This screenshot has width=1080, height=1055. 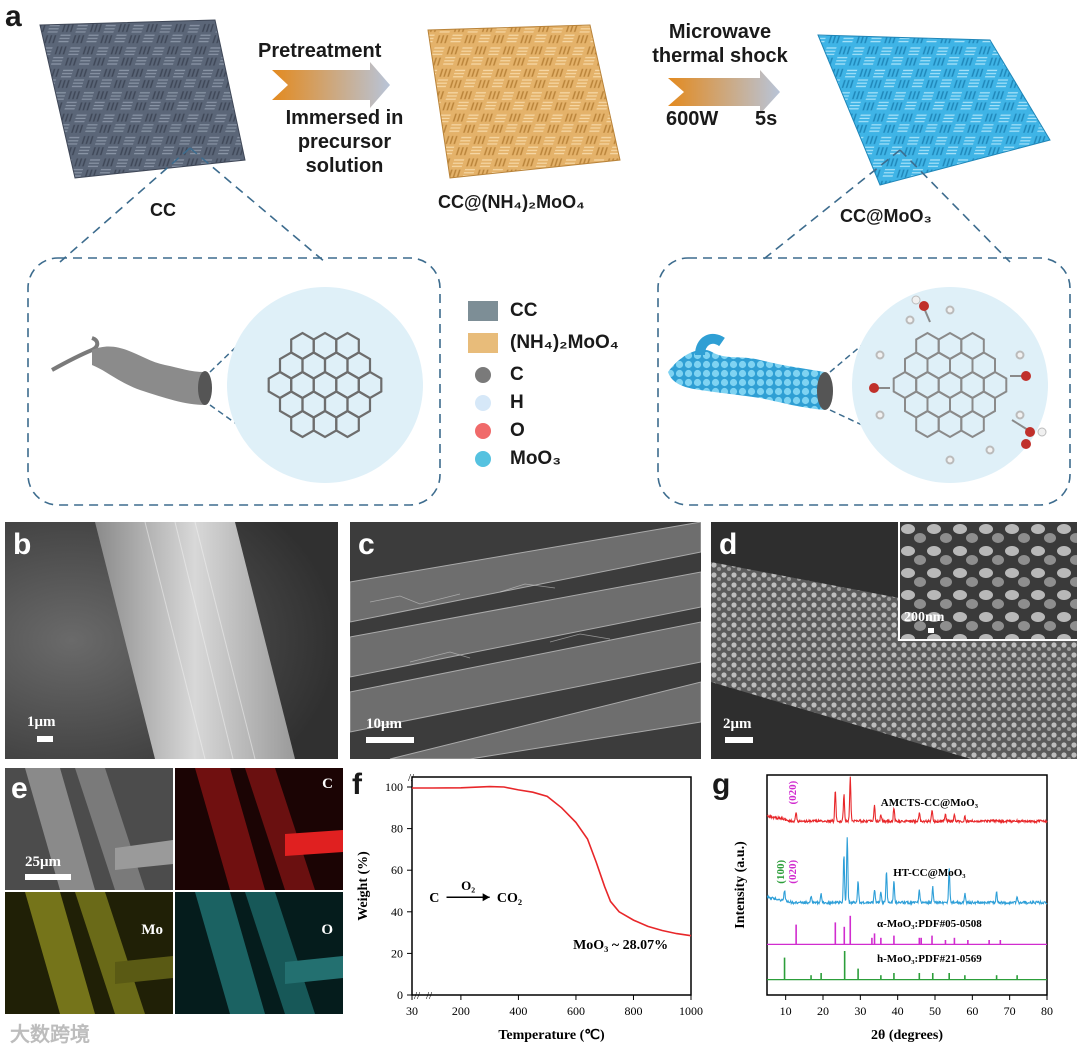 I want to click on panel-d-inset-scale-bar, so click(x=931, y=630).